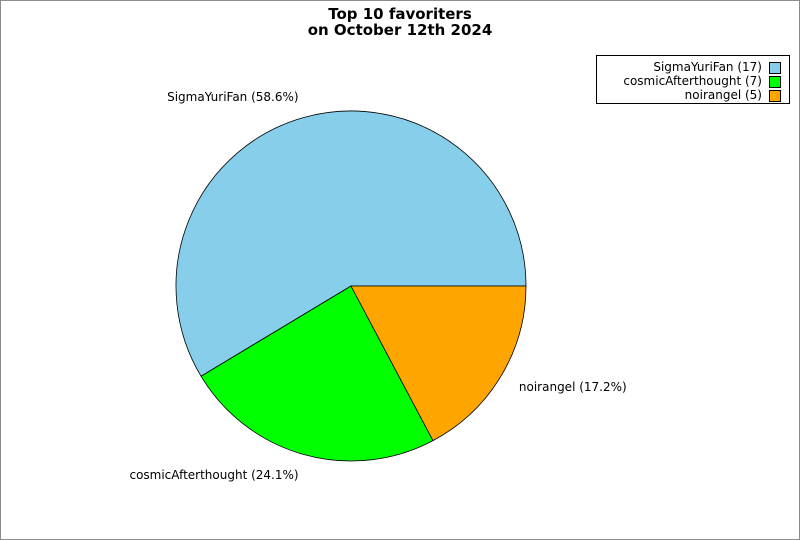 The height and width of the screenshot is (540, 800). I want to click on legend-item-sigmayurifan: SigmaYuriFan (17), so click(693, 67).